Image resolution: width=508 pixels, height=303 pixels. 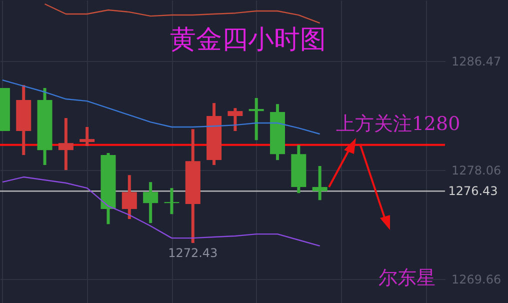 What do you see at coordinates (193, 253) in the screenshot?
I see `annotation: 1272.43` at bounding box center [193, 253].